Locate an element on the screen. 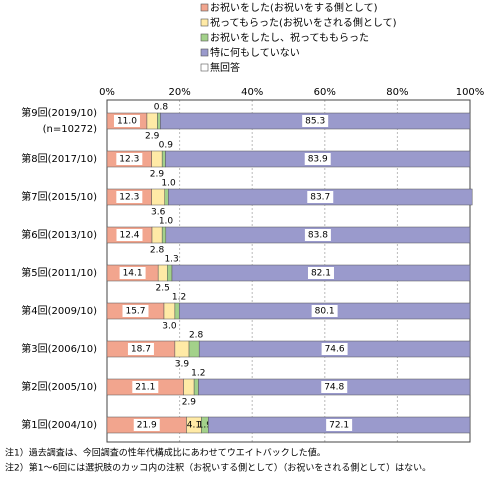 Image resolution: width=500 pixels, height=482 pixels. value-label: 74.6 is located at coordinates (335, 350).